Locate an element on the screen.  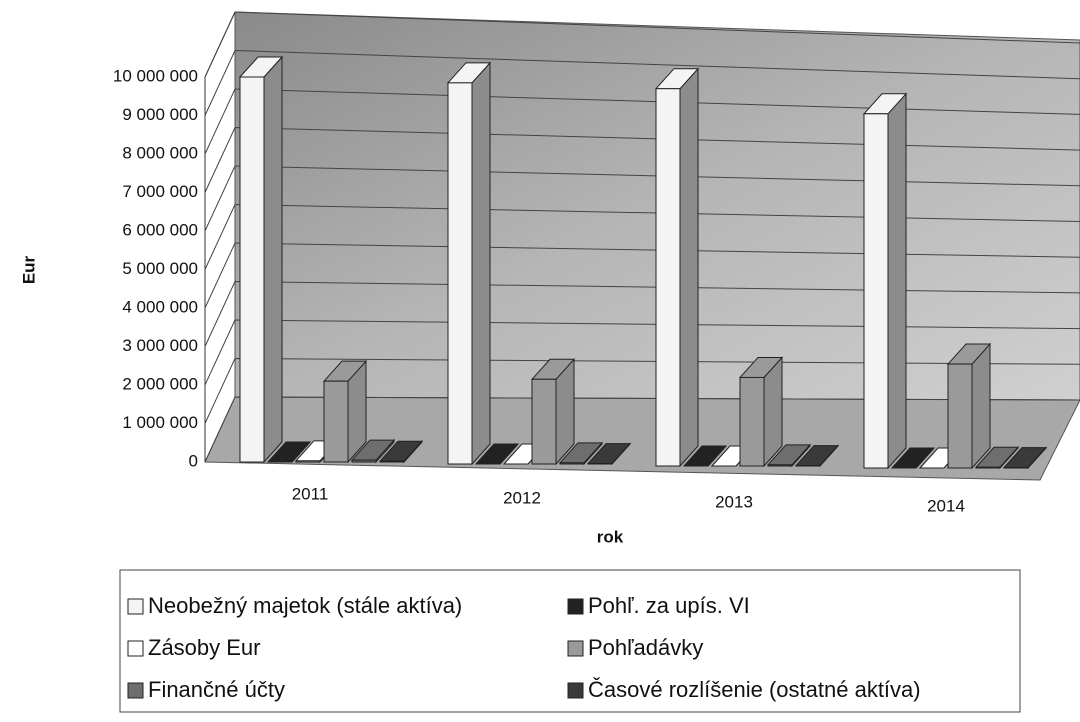
legend-label: Pohľadávky is located at coordinates (645, 647).